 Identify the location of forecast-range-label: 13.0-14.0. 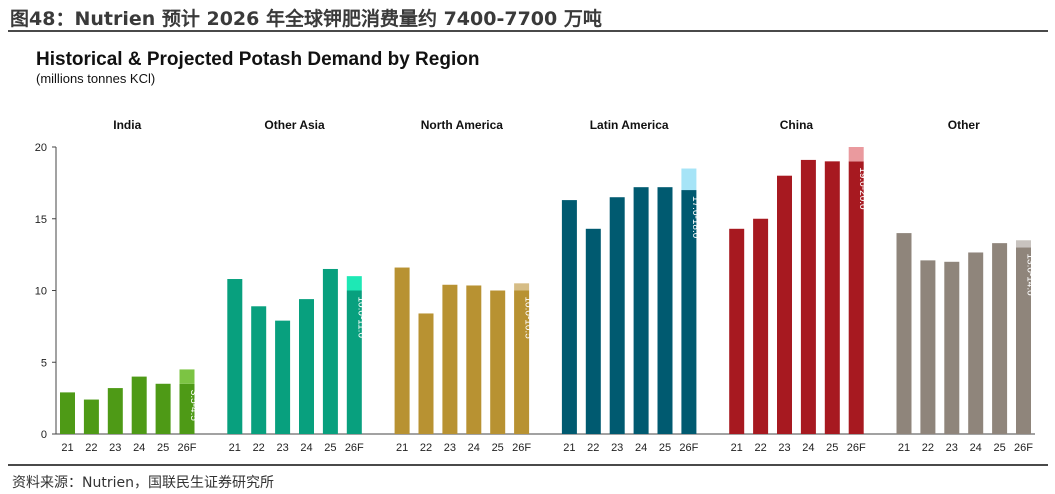
(1030, 274).